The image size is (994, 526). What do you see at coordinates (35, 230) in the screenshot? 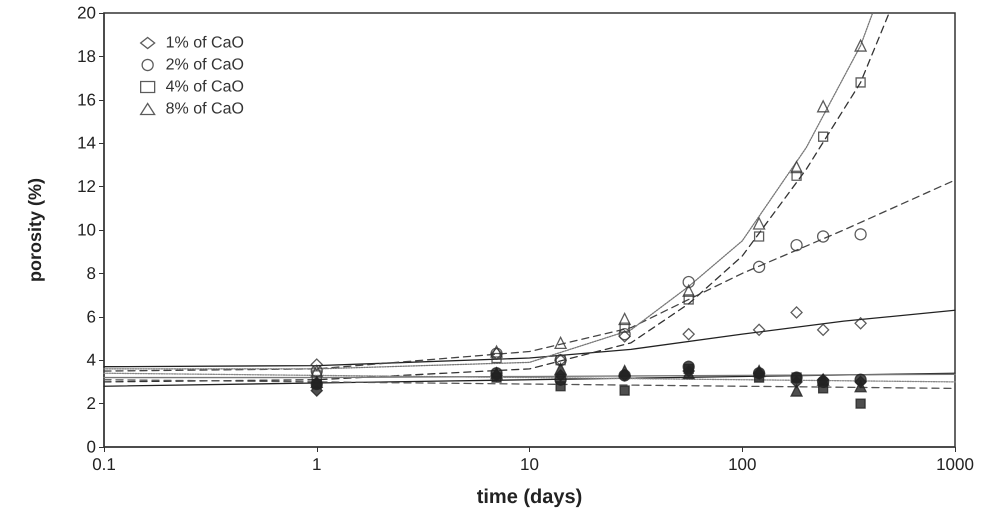
I see `y-axis-title: porosity (%)` at bounding box center [35, 230].